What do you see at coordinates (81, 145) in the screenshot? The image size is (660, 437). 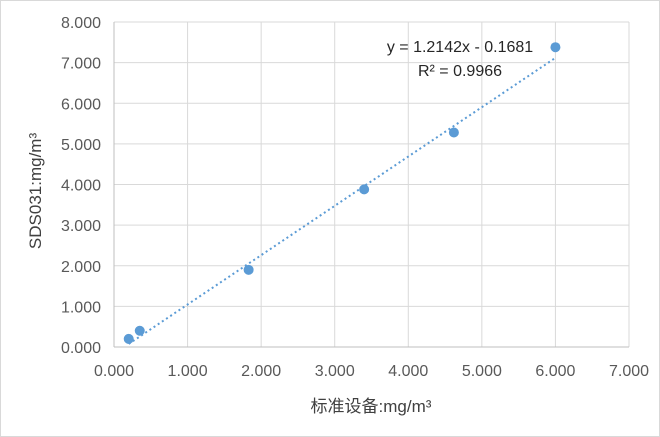 I see `y-tick-label: 5.000` at bounding box center [81, 145].